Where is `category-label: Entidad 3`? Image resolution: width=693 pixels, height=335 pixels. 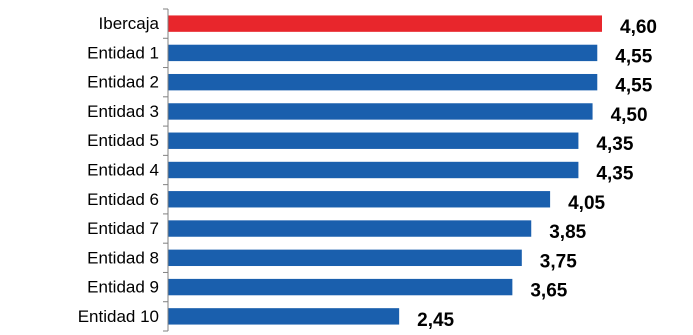 category-label: Entidad 3 is located at coordinates (123, 111).